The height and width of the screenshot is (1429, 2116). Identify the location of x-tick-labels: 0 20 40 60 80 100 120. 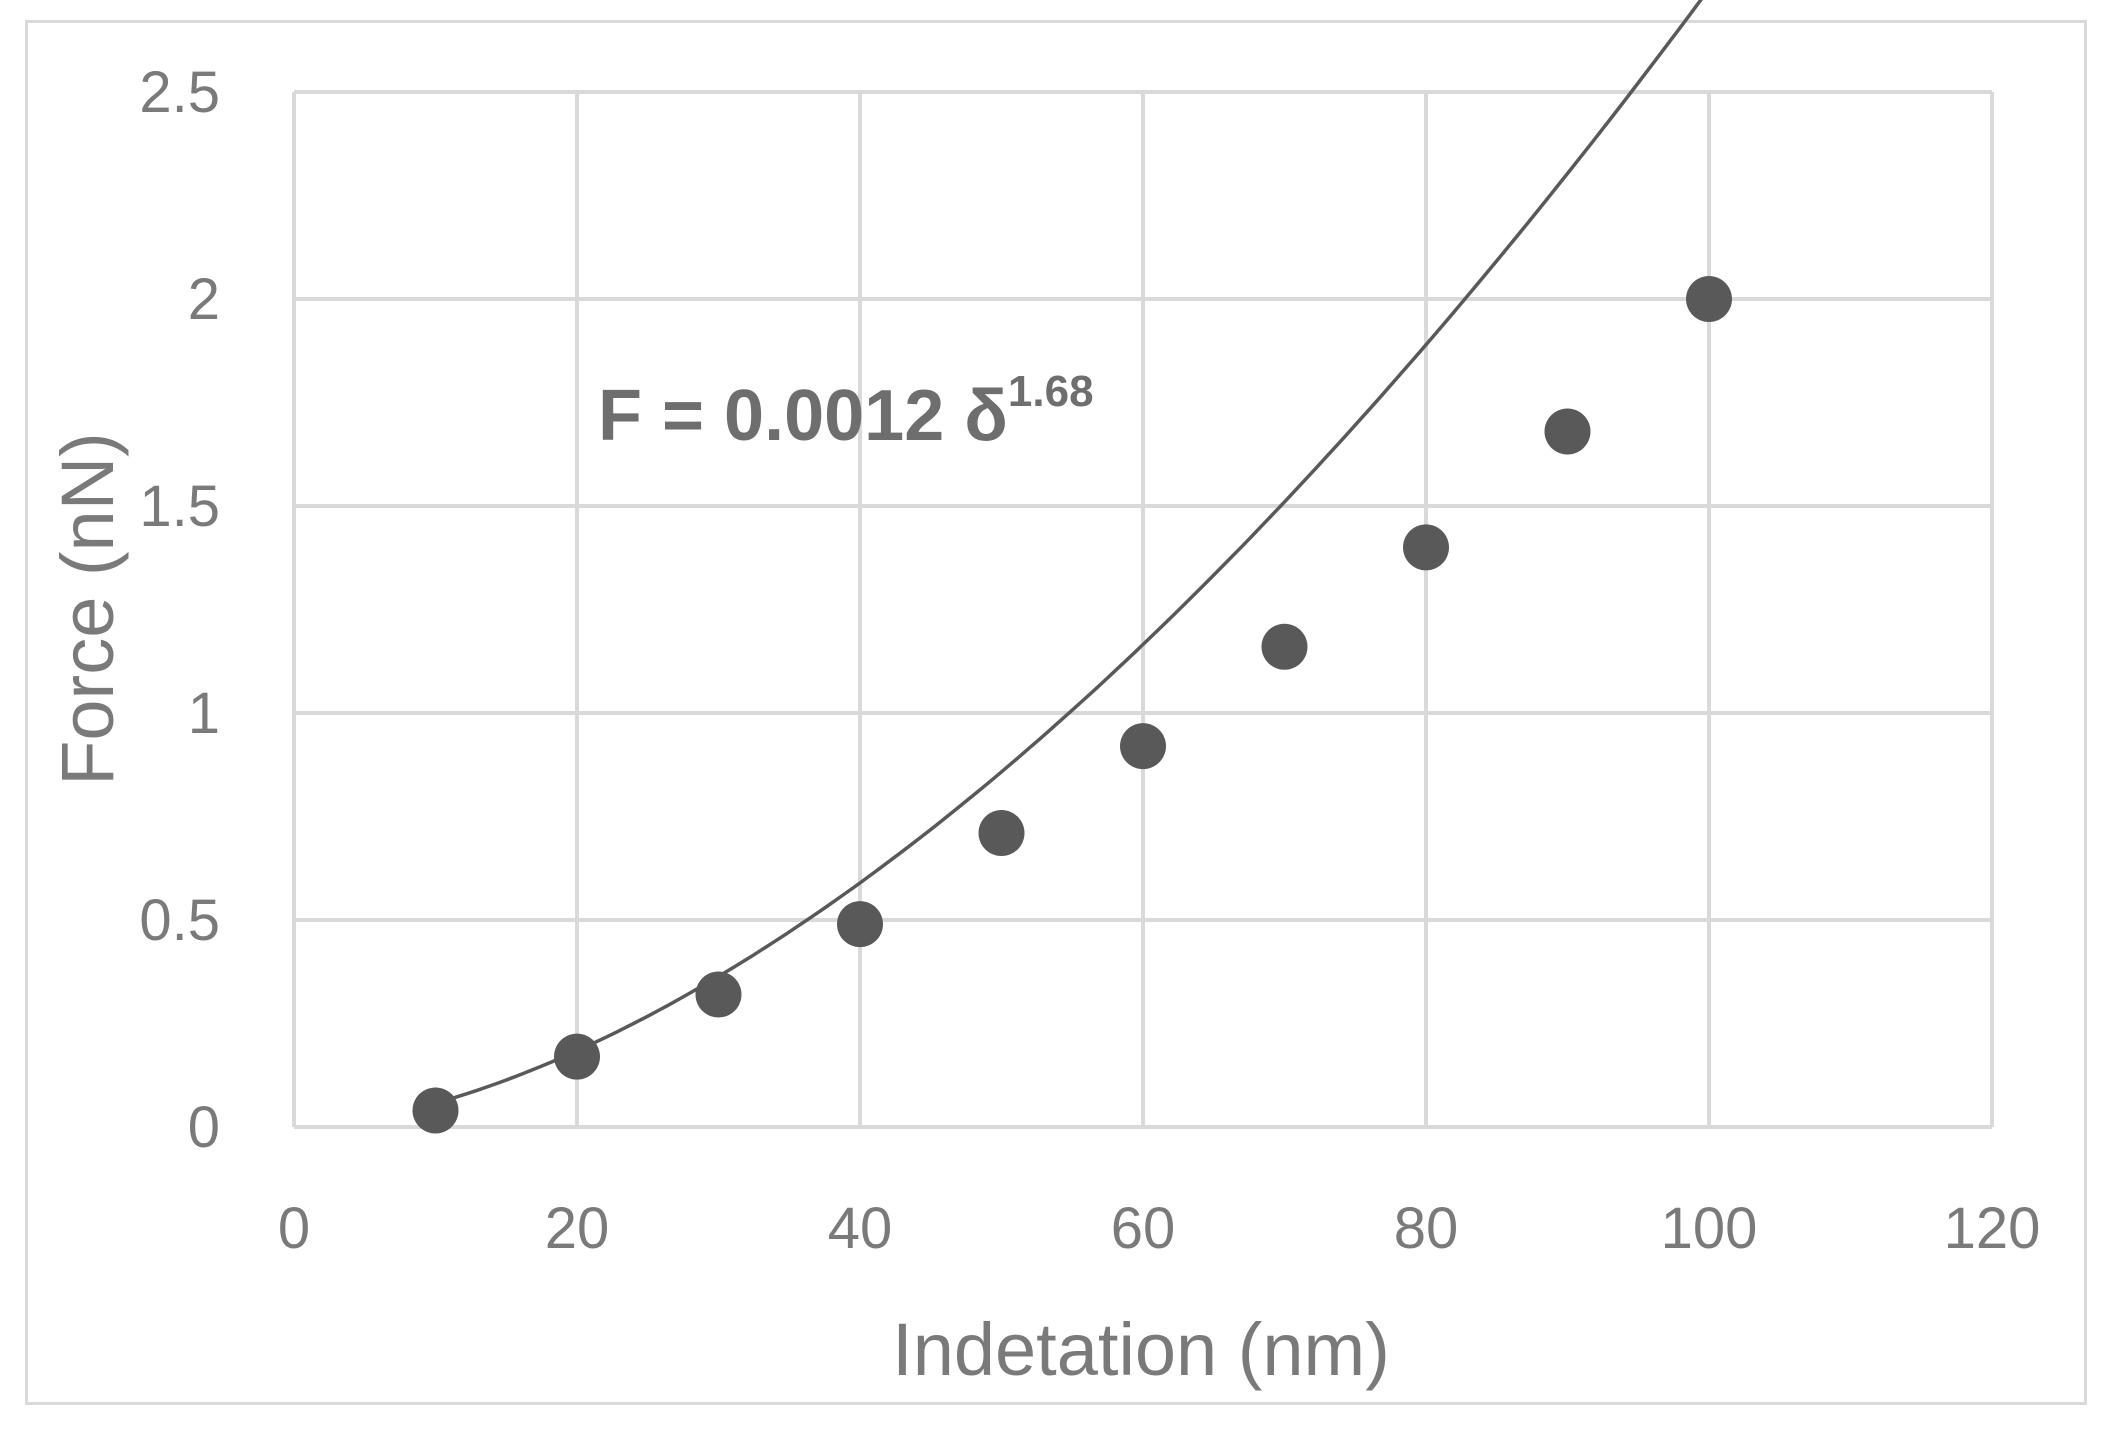
(1159, 1228).